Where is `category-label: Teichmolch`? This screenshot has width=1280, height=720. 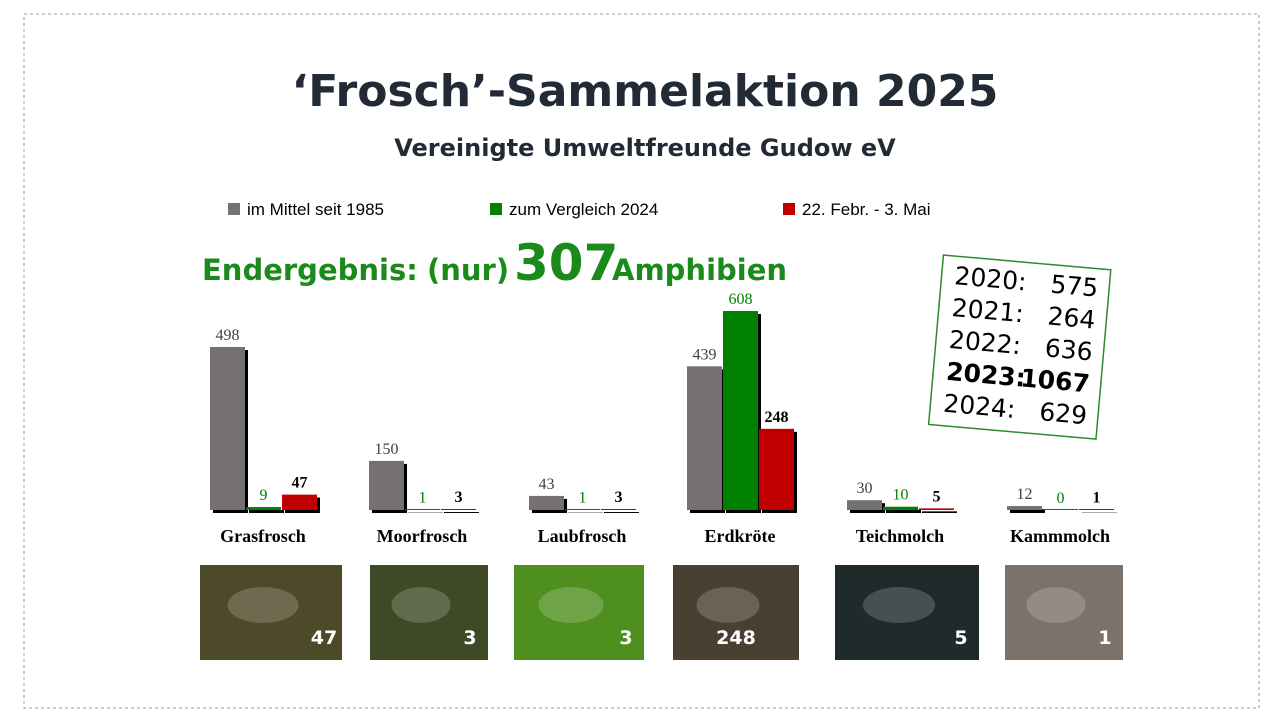 category-label: Teichmolch is located at coordinates (900, 536).